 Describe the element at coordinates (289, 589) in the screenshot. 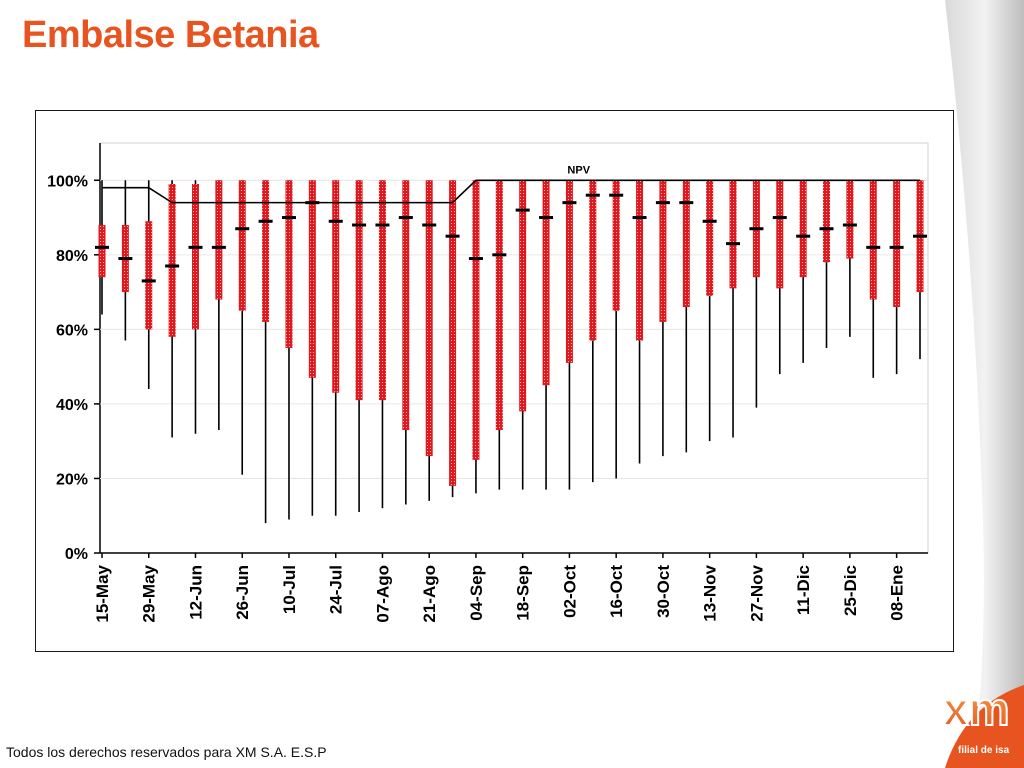

I see `x-tick-label: 10-Jul` at that location.